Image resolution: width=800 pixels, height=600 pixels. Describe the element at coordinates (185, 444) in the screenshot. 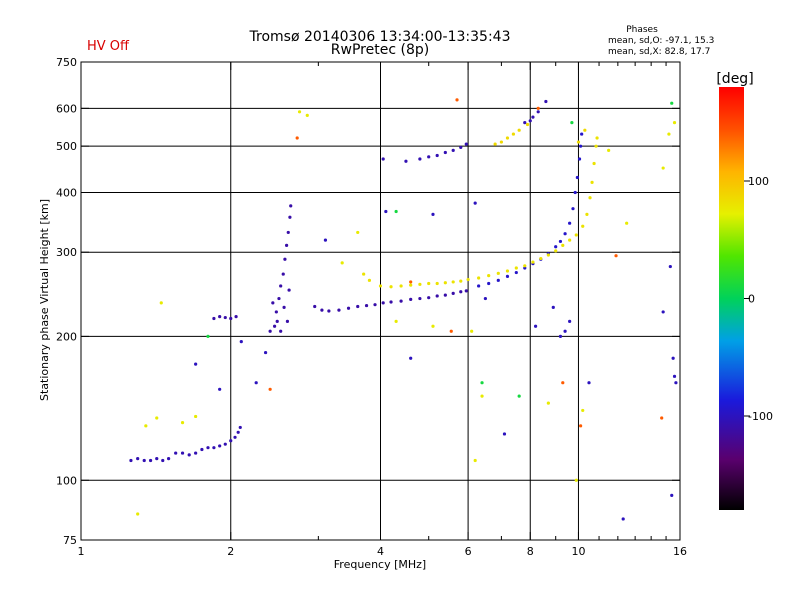

I see `series-e-layer-trace-o` at that location.